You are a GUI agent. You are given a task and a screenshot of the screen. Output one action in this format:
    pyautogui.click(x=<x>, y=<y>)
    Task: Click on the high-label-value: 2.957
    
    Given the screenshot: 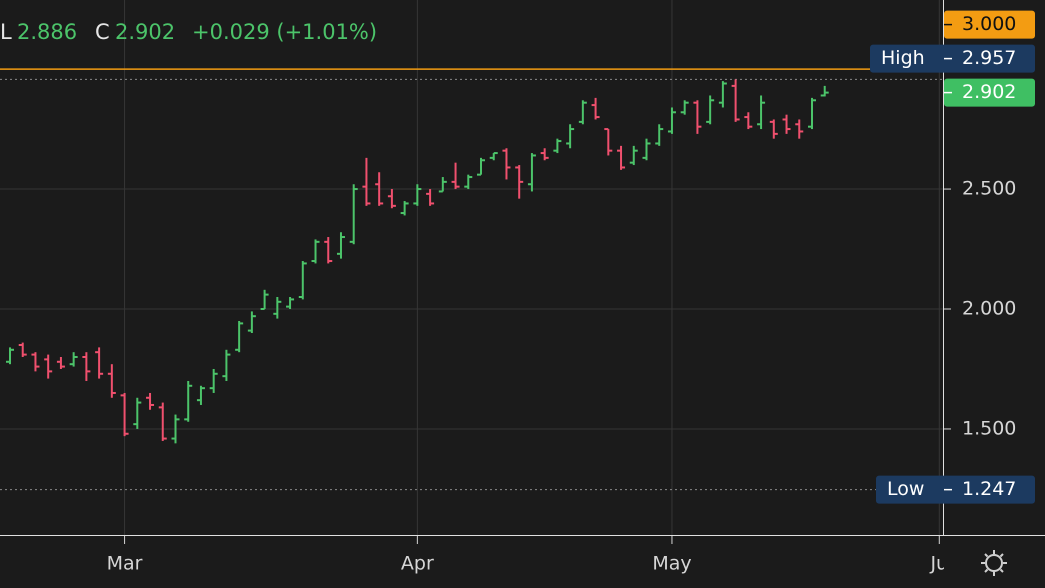 What is the action you would take?
    pyautogui.click(x=989, y=58)
    